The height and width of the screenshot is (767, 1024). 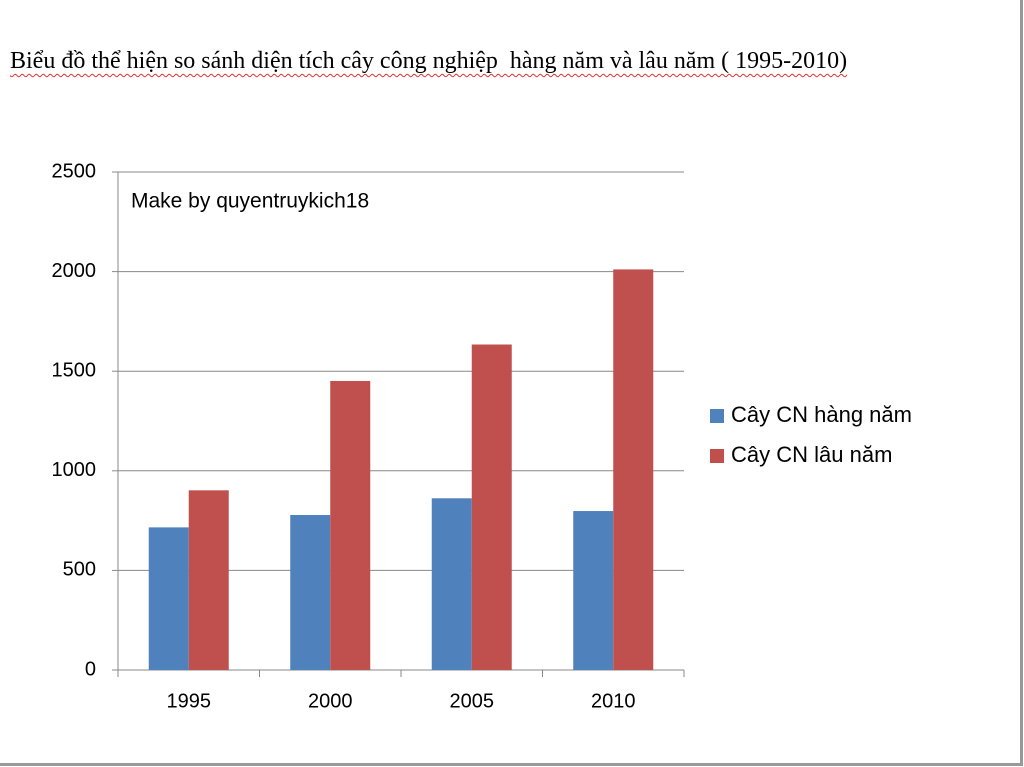 What do you see at coordinates (330, 701) in the screenshot?
I see `x-tick-label: 2000` at bounding box center [330, 701].